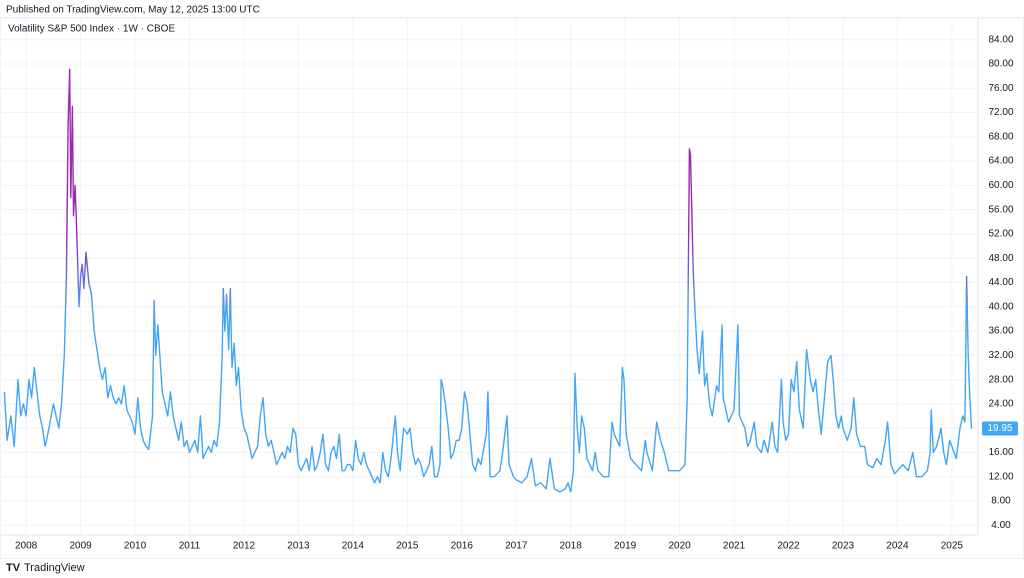 Image resolution: width=1024 pixels, height=578 pixels. Describe the element at coordinates (1000, 209) in the screenshot. I see `y-tick-label: 56.00` at that location.